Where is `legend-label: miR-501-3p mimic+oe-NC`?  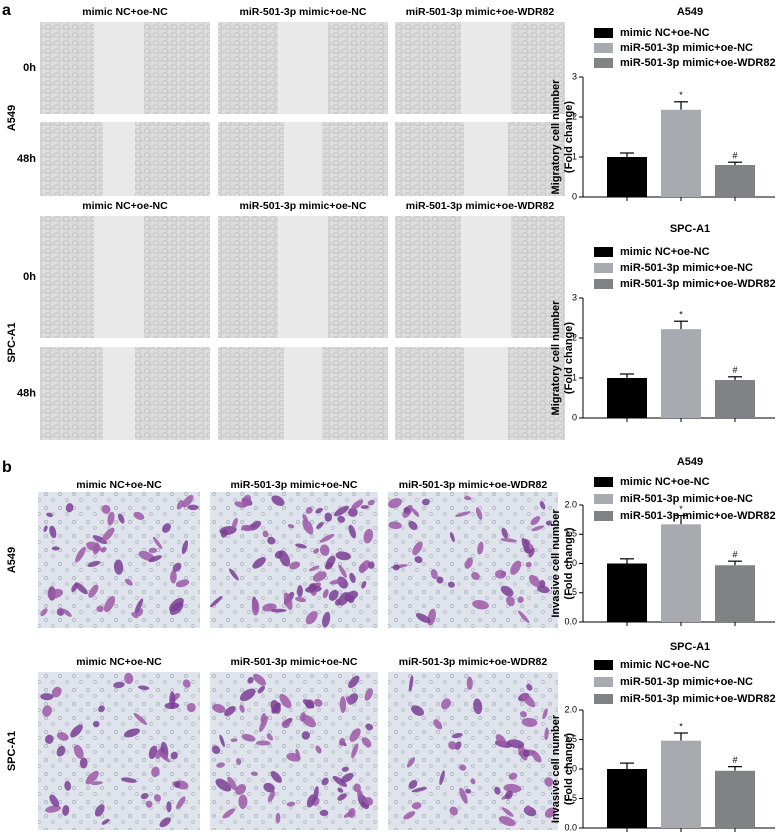
legend-label: miR-501-3p mimic+oe-NC is located at coordinates (686, 499).